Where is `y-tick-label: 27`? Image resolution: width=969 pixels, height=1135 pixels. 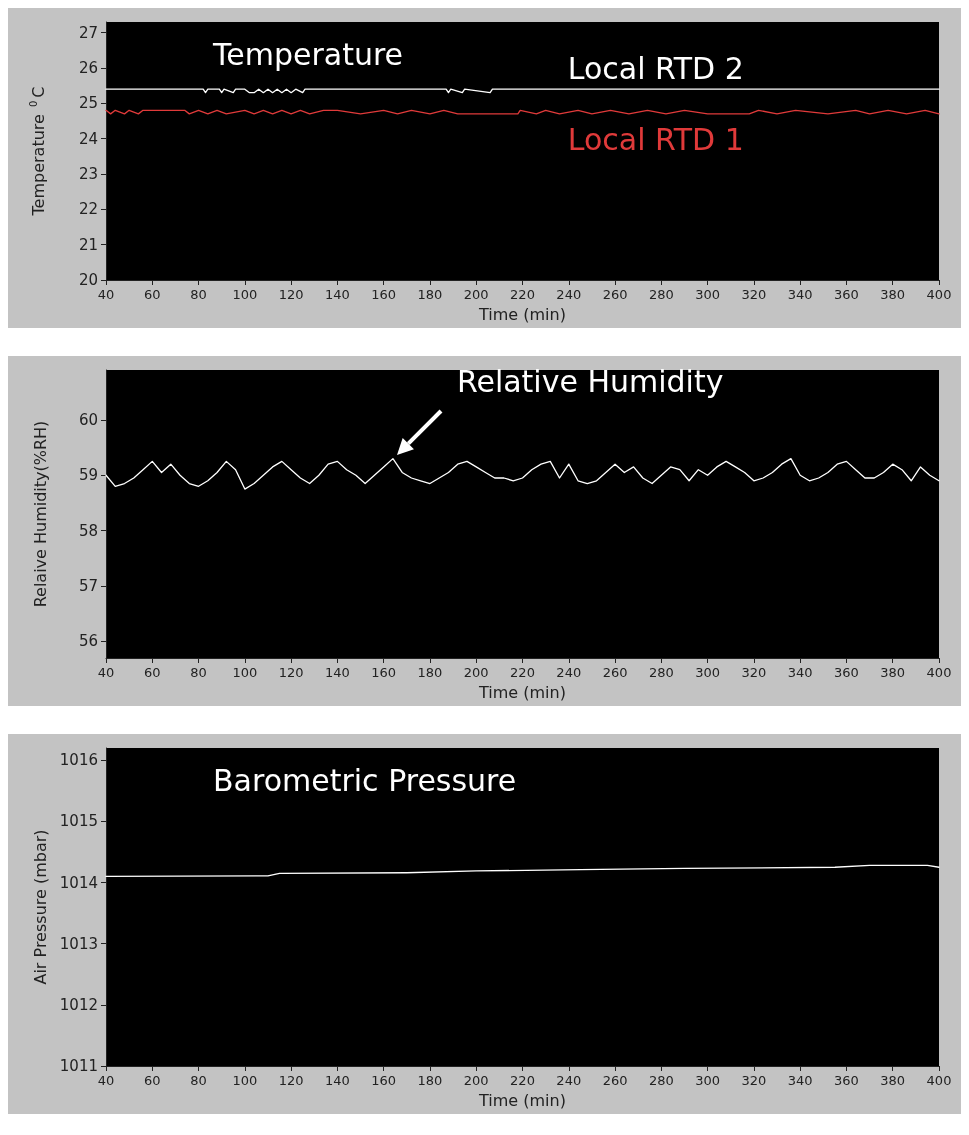 y-tick-label: 27 is located at coordinates (88, 32).